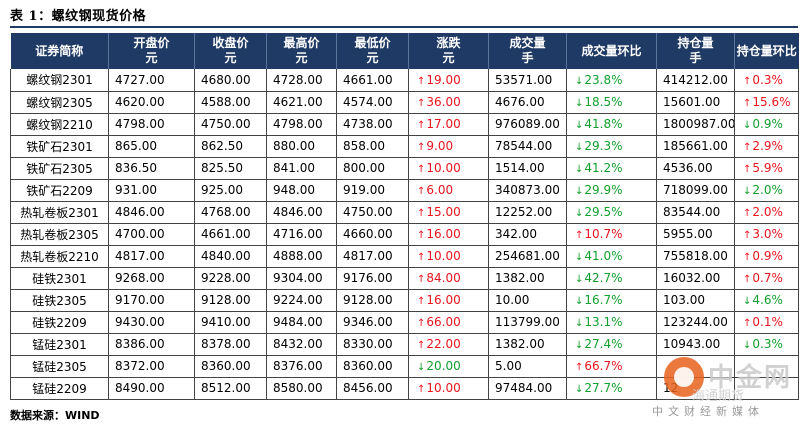 The image size is (808, 429). Describe the element at coordinates (443, 168) in the screenshot. I see `price-change-value: 10.00` at that location.